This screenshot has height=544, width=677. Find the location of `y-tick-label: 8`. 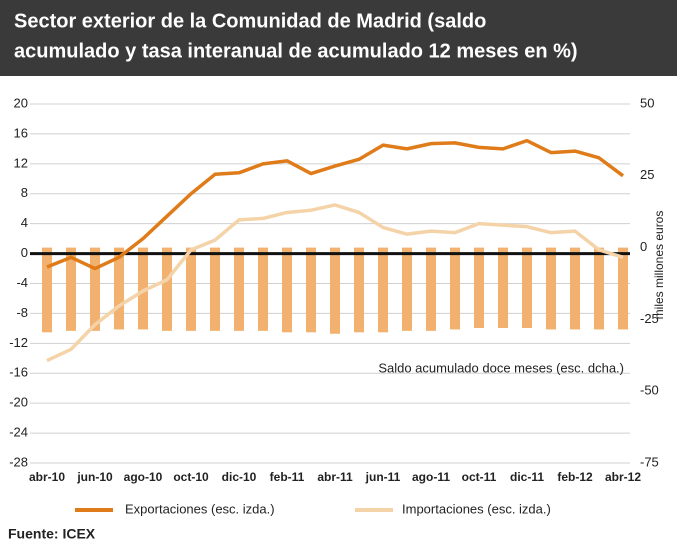

y-tick-label: 8 is located at coordinates (24, 192).